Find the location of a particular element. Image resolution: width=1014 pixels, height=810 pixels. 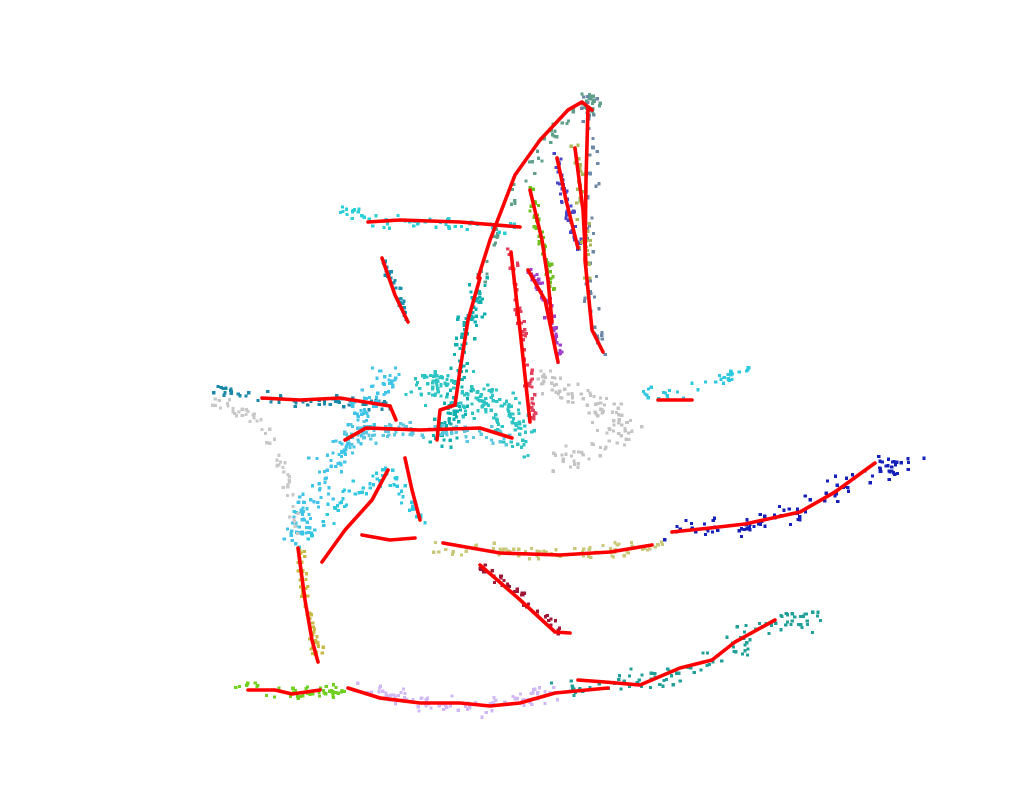

skeleton-left-arm-top-line is located at coordinates (444, 223).